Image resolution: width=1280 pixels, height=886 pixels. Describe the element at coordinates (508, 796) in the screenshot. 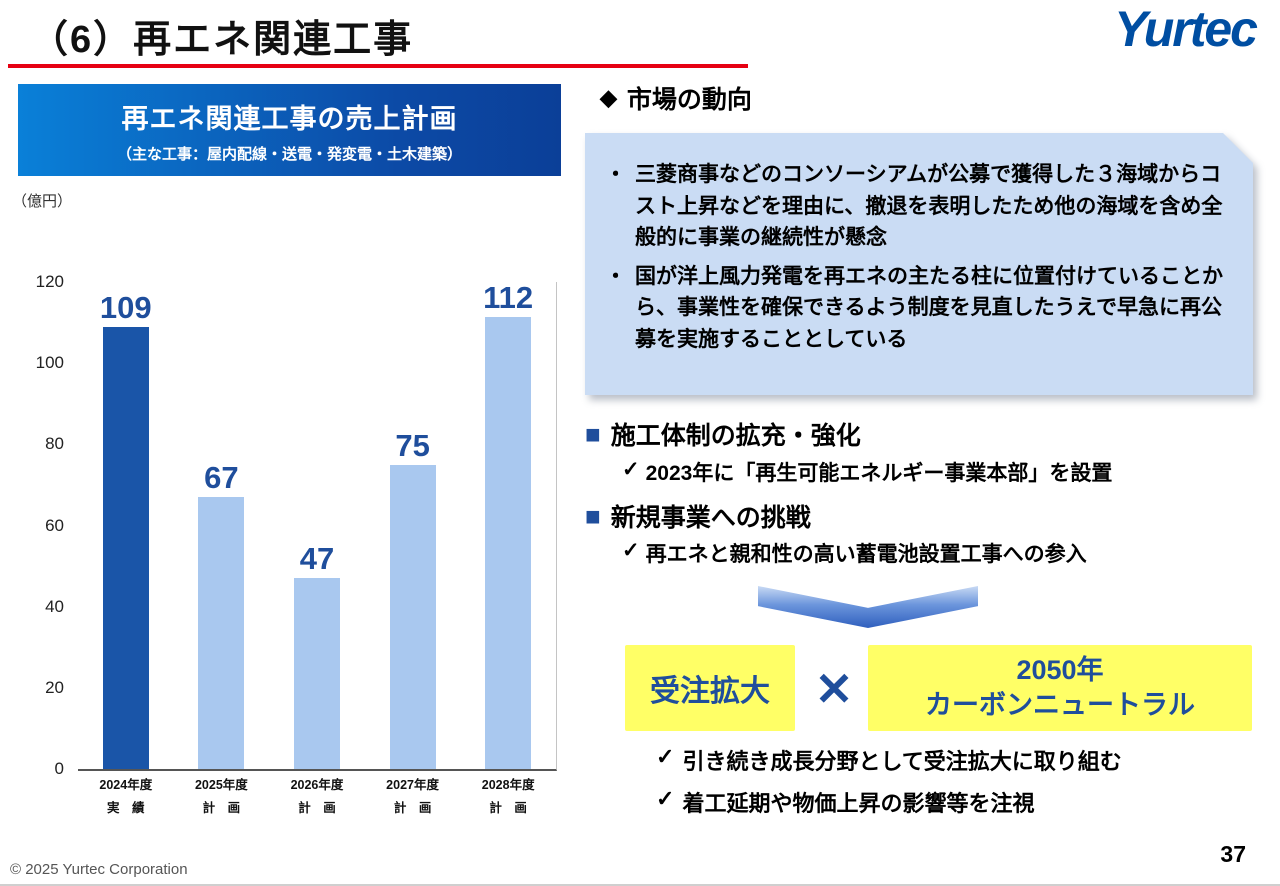

I see `x-tick-label: 2028年度計 画` at that location.